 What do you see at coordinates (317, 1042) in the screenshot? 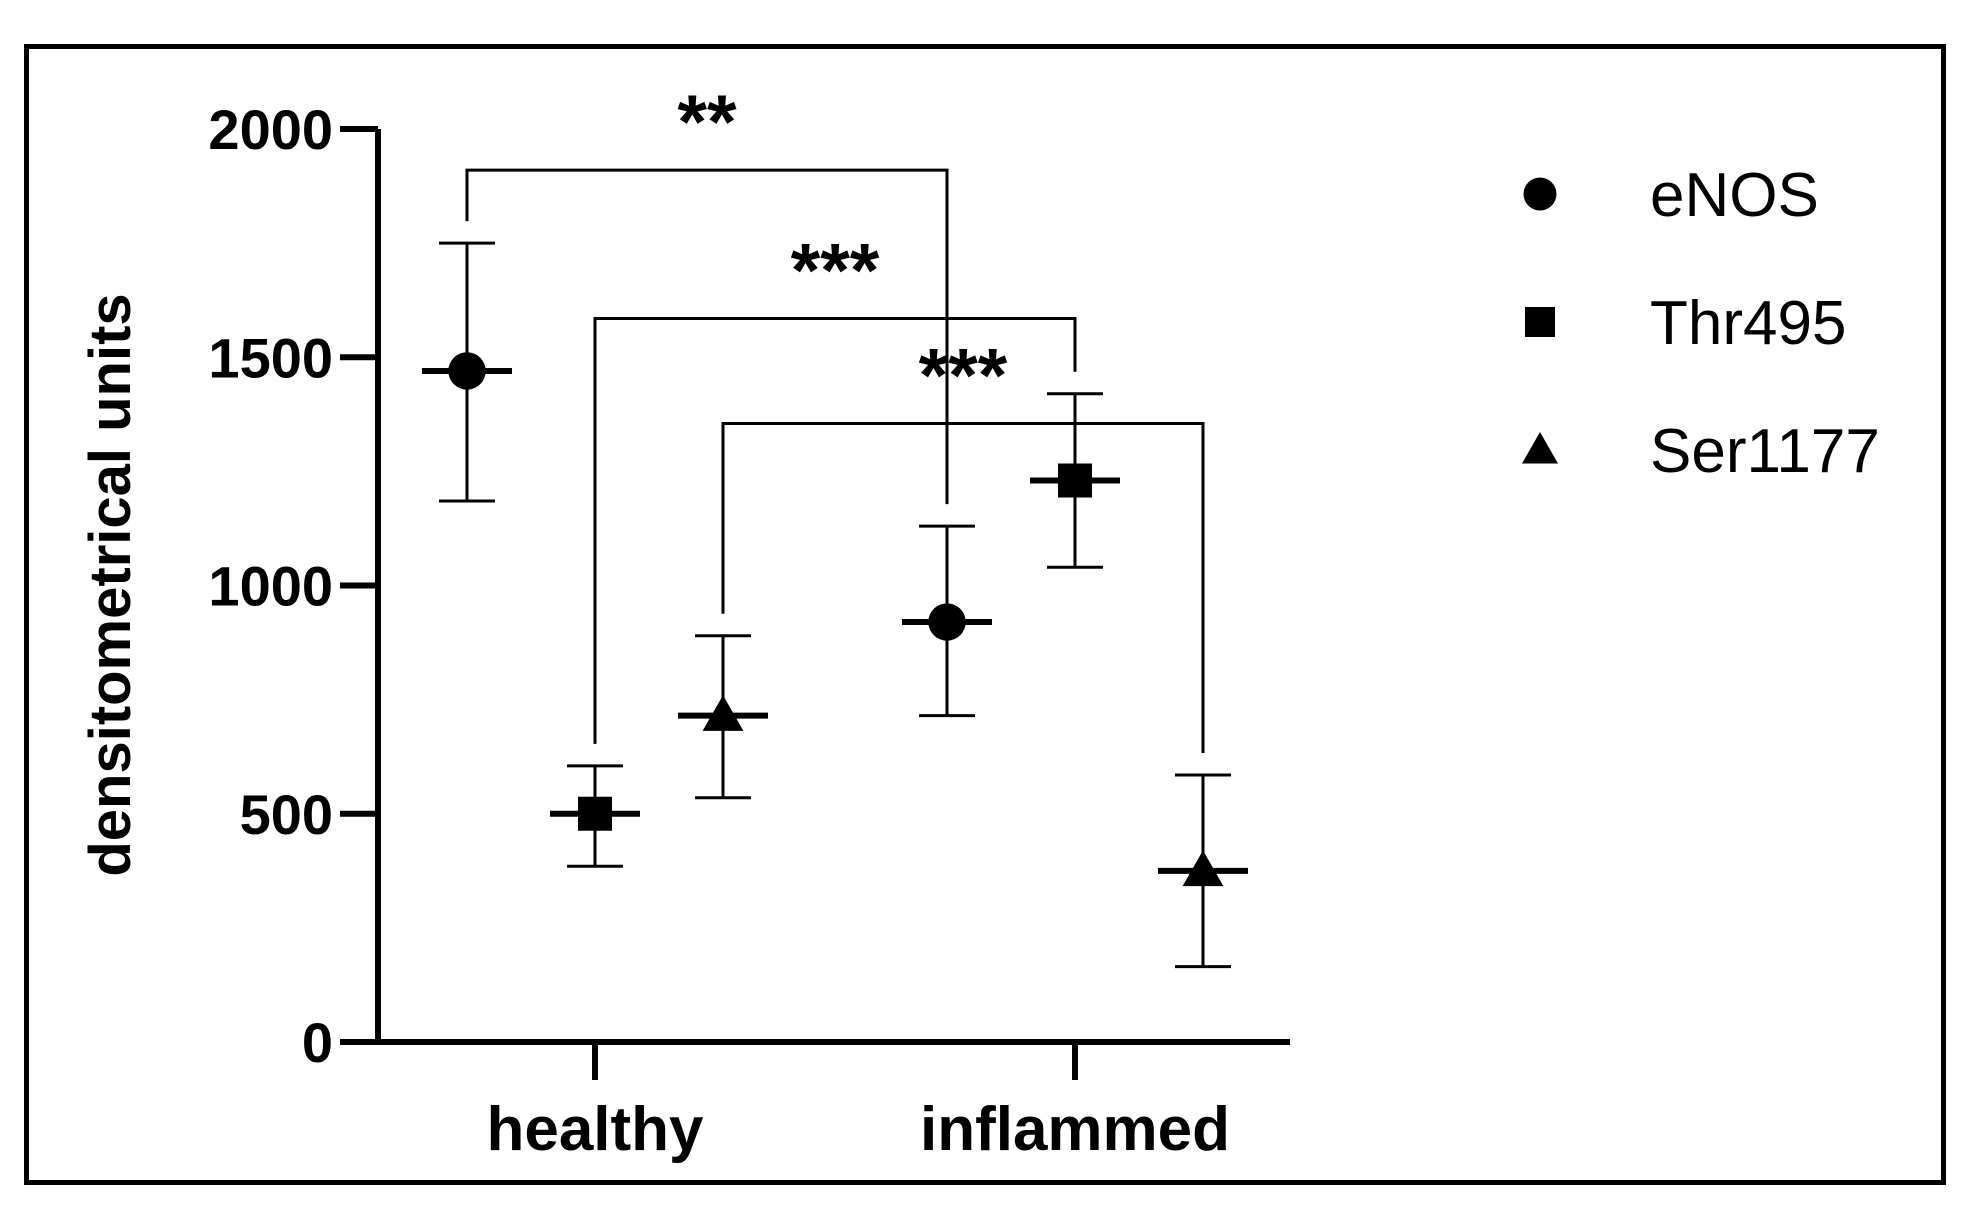
I see `y-tick-label: 0` at bounding box center [317, 1042].